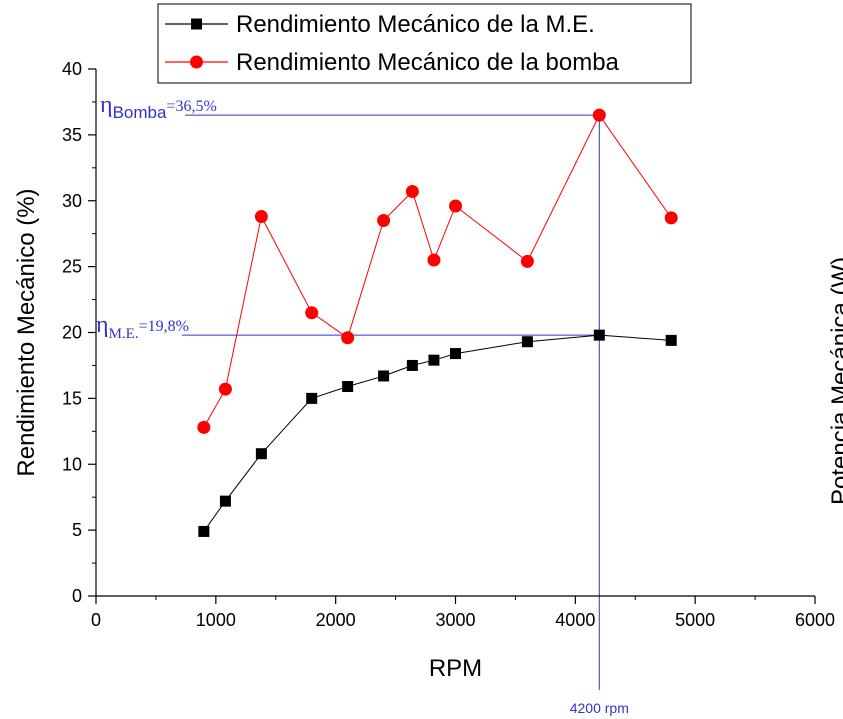  I want to click on right-y-axis-label: Potencia Mecánica (W), so click(835, 381).